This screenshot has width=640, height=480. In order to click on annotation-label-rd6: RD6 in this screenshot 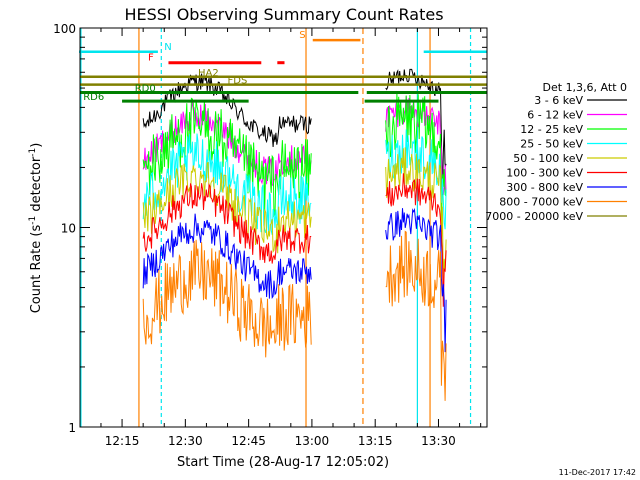, I will do `click(93, 97)`.